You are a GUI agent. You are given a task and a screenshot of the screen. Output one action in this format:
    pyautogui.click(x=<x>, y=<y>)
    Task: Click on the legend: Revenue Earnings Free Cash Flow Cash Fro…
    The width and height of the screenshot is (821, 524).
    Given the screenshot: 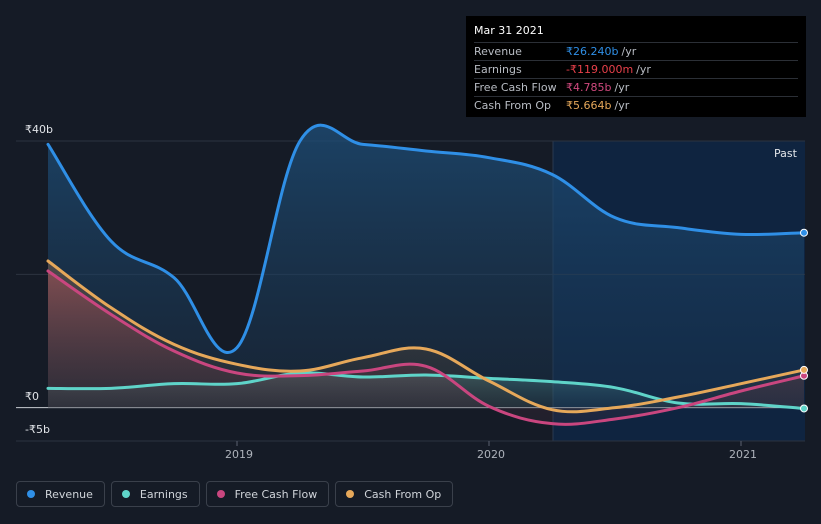 What is the action you would take?
    pyautogui.click(x=235, y=494)
    